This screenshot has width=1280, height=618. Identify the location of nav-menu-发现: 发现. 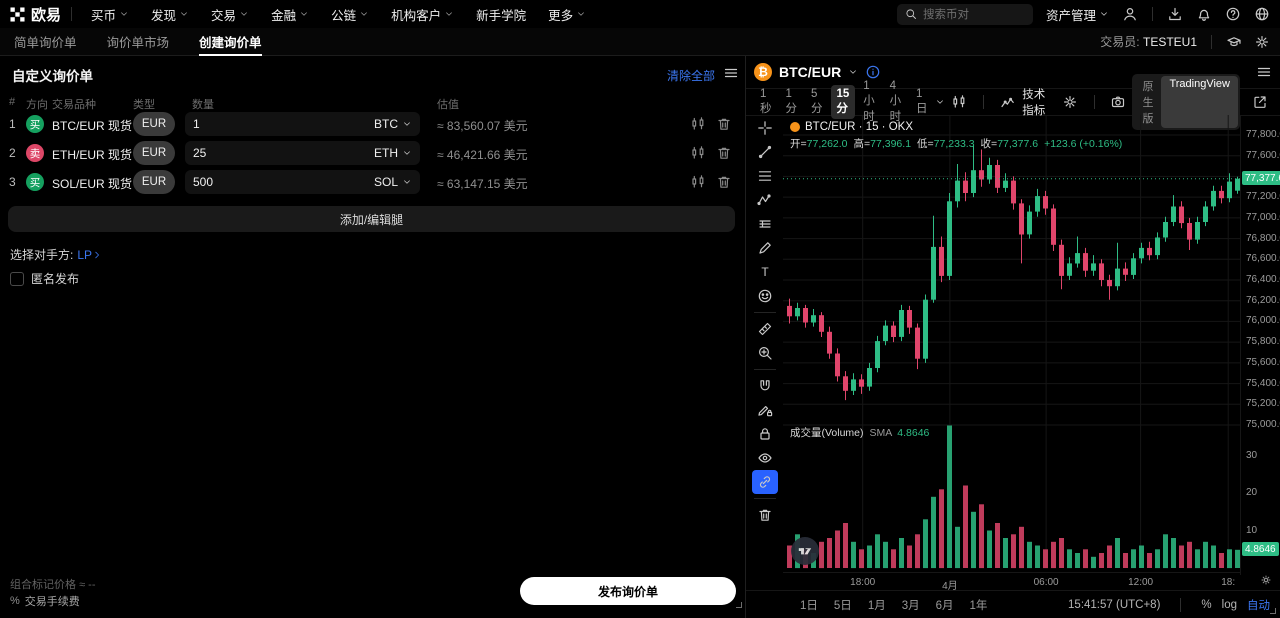
(170, 14).